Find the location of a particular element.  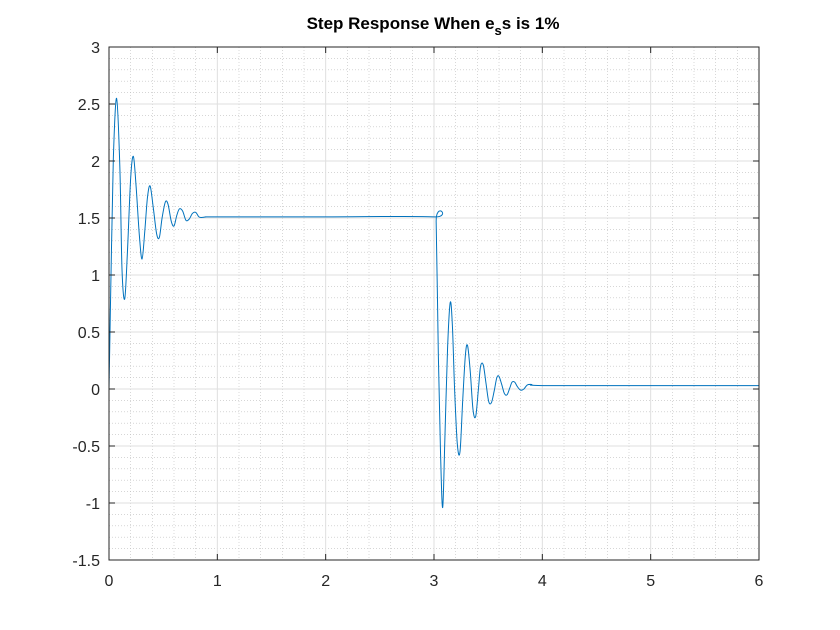

y-axis-tick-labels: -1.5 -1 -0.5 0 0.5 1 1.5 2 2.5 3 is located at coordinates (86, 305).